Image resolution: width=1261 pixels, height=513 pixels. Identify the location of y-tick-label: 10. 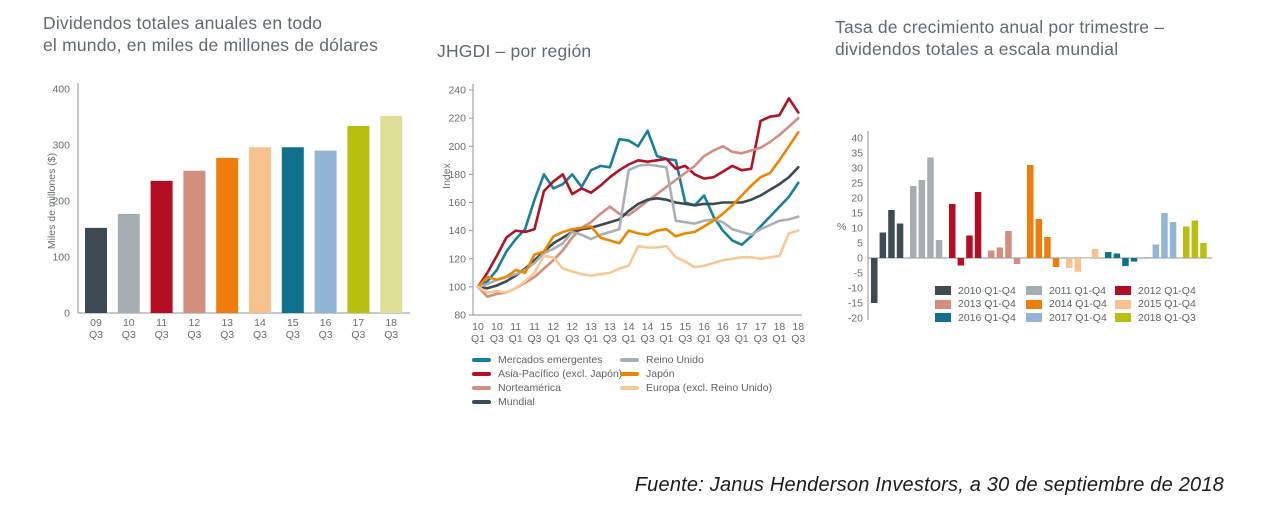
(857, 229).